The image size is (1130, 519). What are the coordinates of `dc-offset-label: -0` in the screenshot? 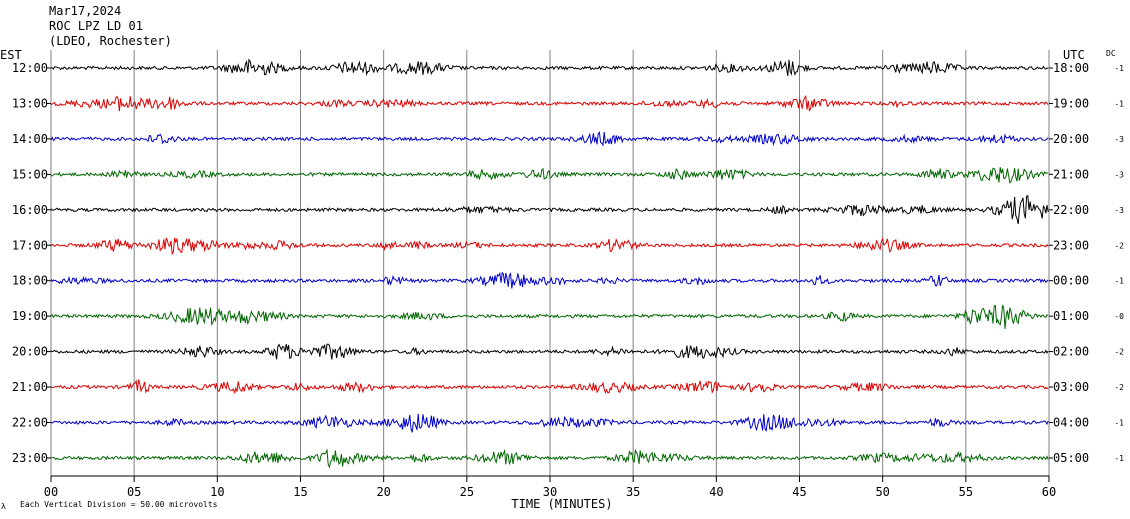 It's located at (1119, 316).